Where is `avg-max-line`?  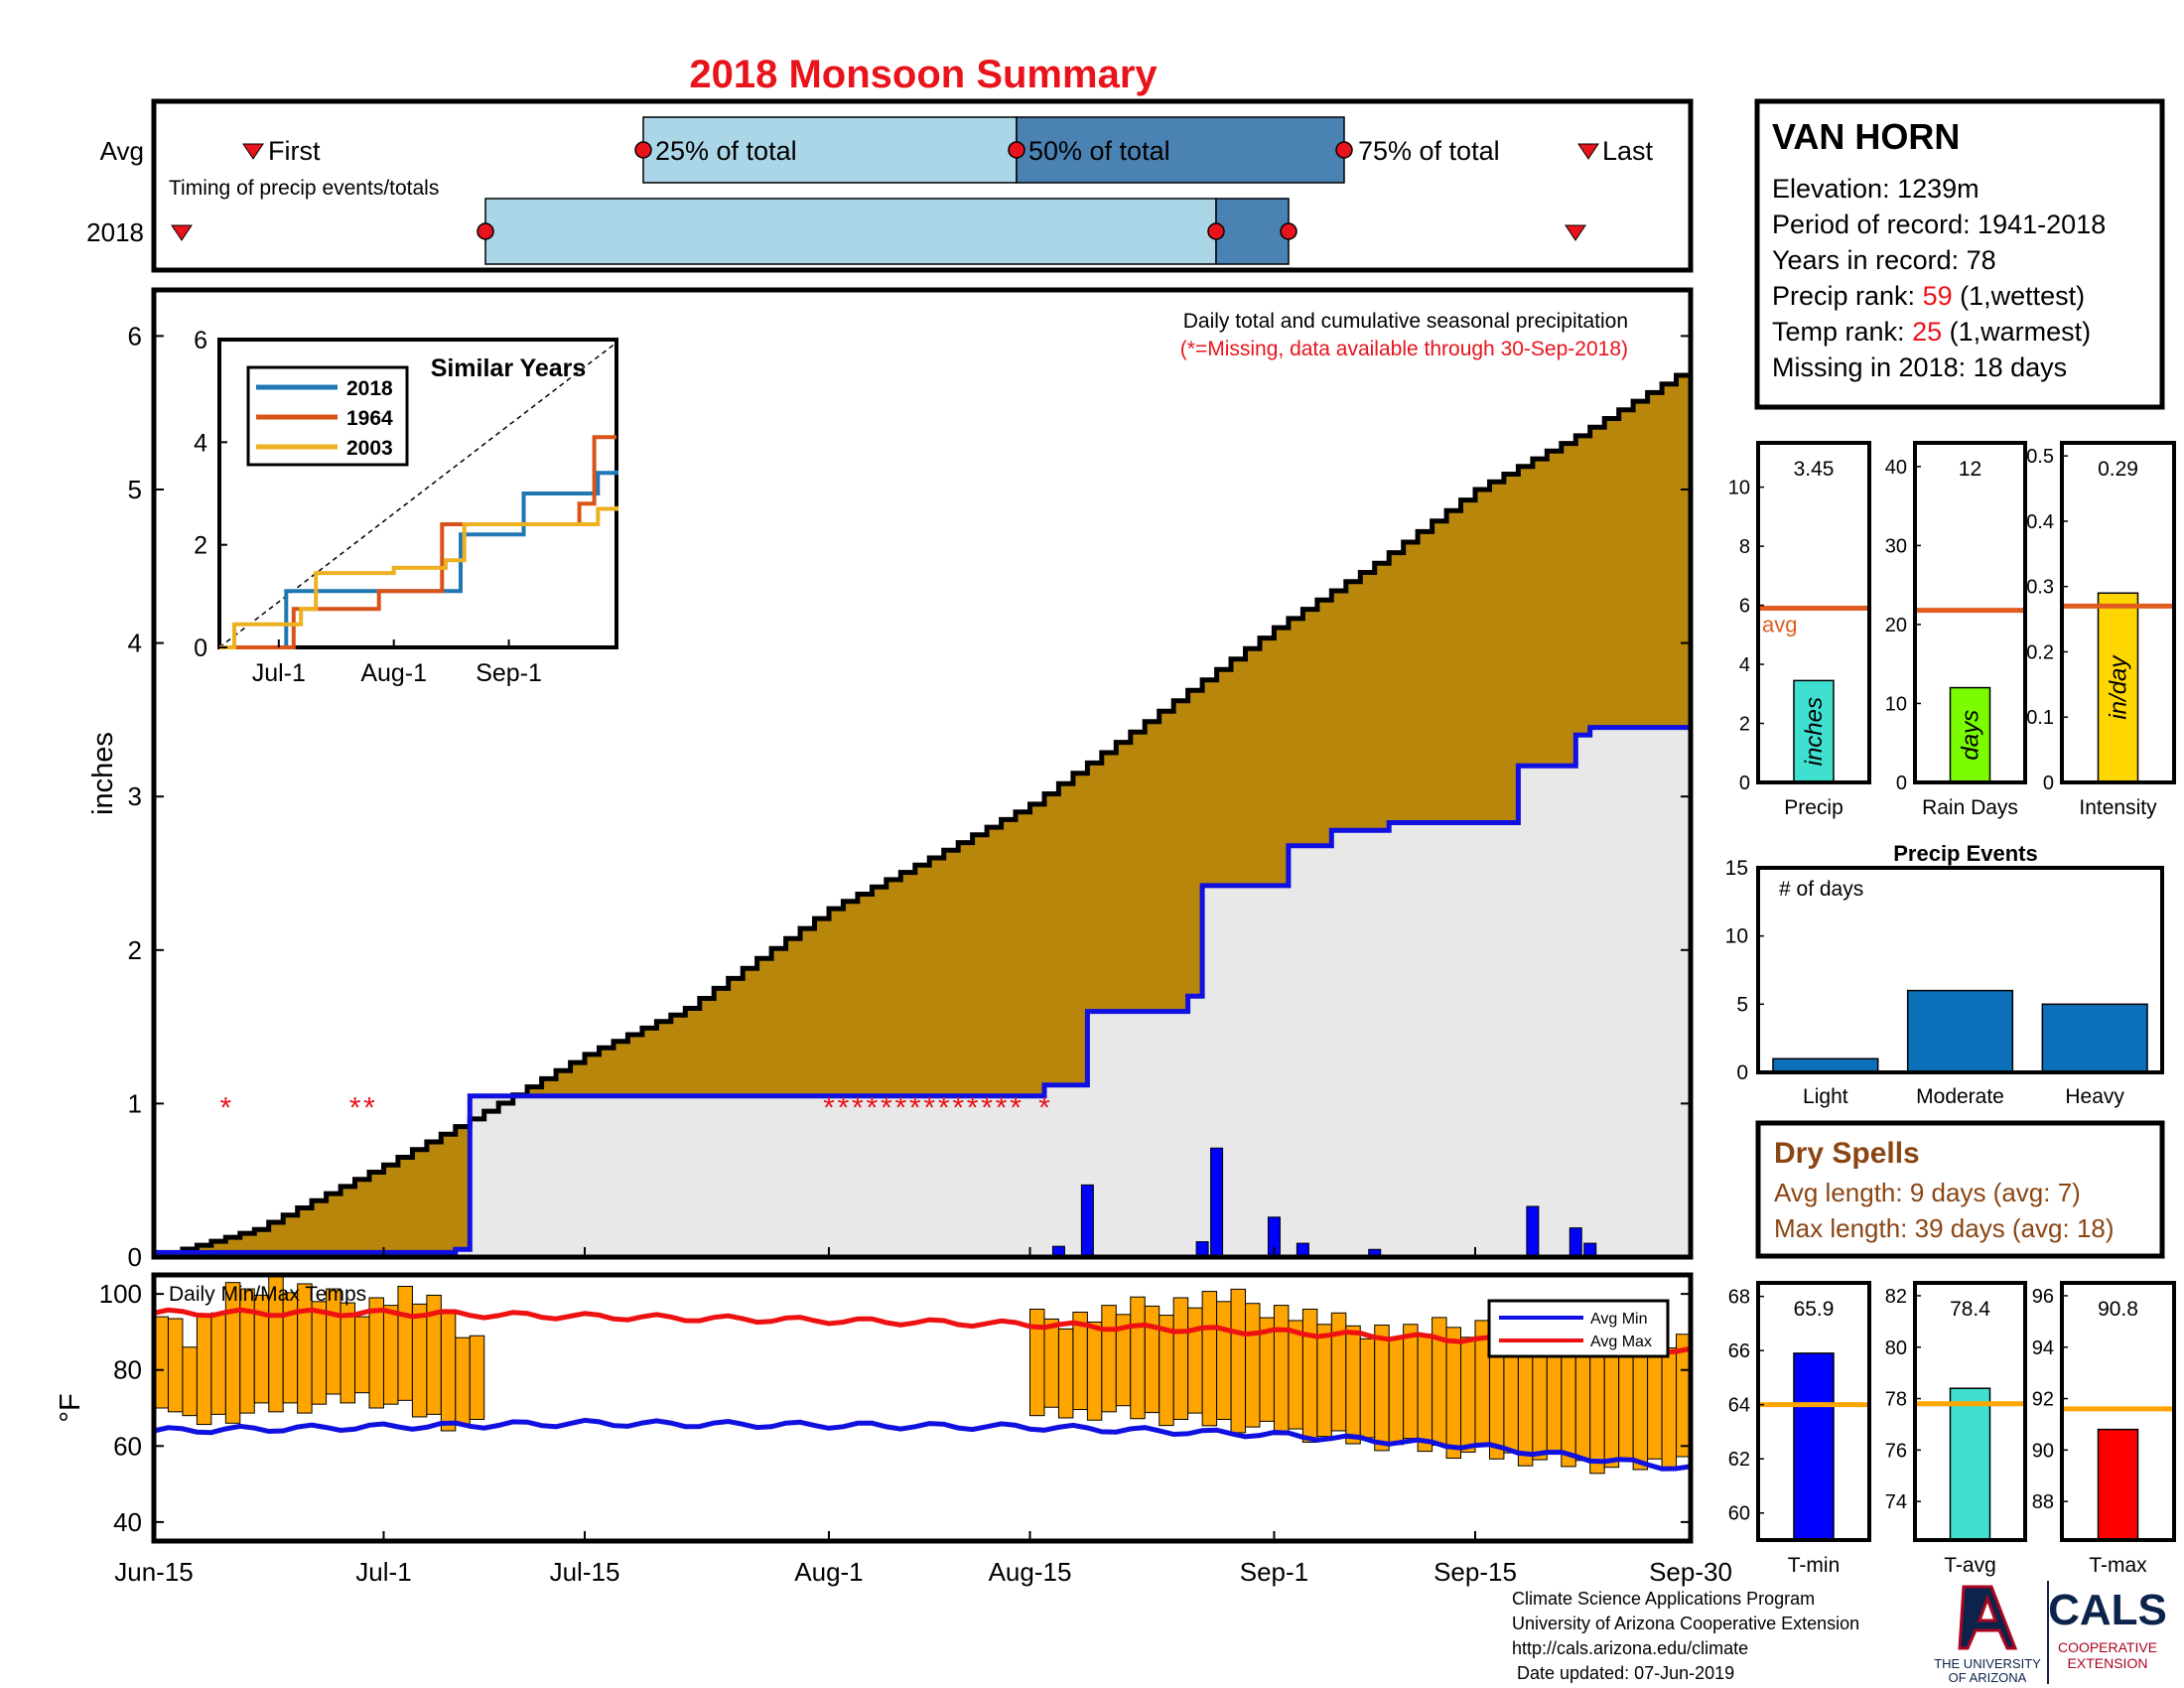
avg-max-line is located at coordinates (922, 1331).